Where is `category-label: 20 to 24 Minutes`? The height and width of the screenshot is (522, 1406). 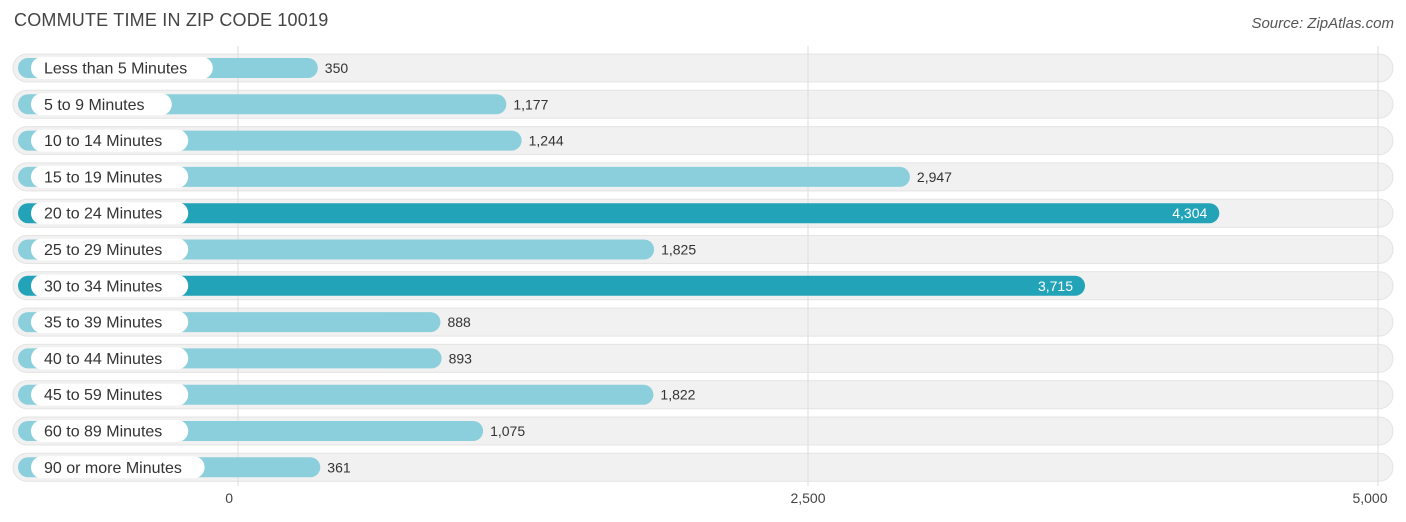 category-label: 20 to 24 Minutes is located at coordinates (103, 214).